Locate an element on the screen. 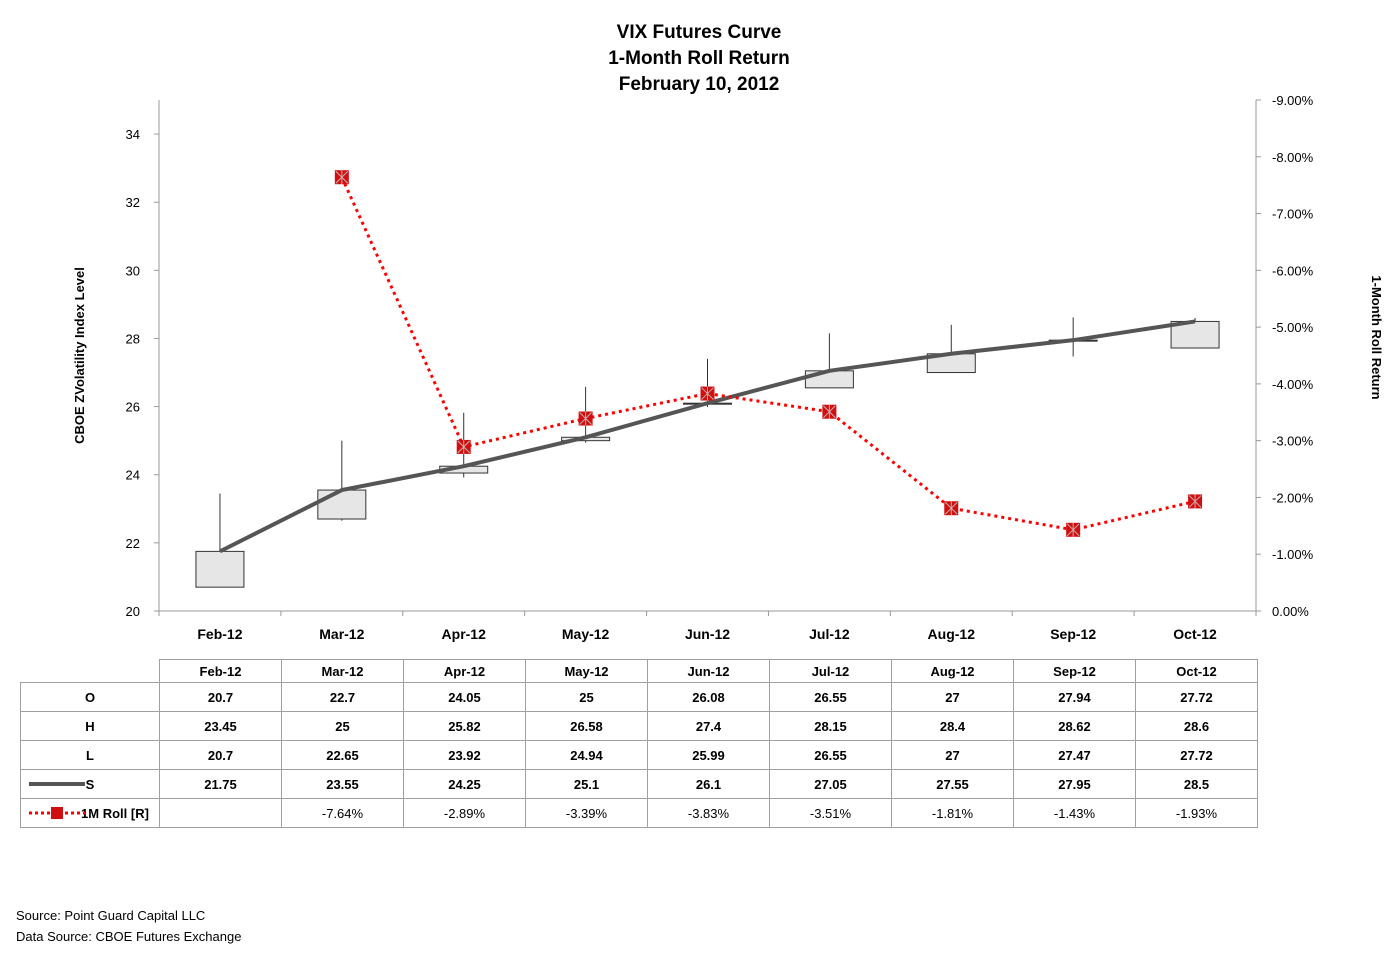 The height and width of the screenshot is (957, 1398). table-cell: -1.81% is located at coordinates (952, 813).